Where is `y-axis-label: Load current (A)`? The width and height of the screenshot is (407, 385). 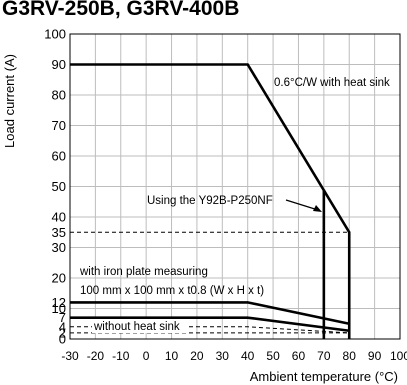 y-axis-label: Load current (A) is located at coordinates (9, 101).